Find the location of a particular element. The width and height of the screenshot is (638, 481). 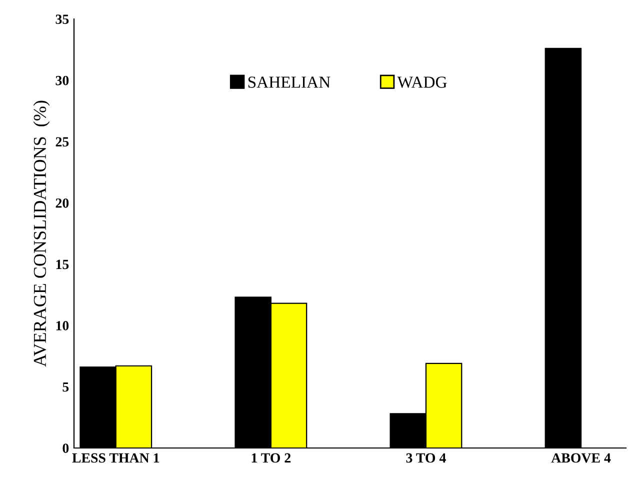

x-tick-label: 1 TO 2 is located at coordinates (271, 458).